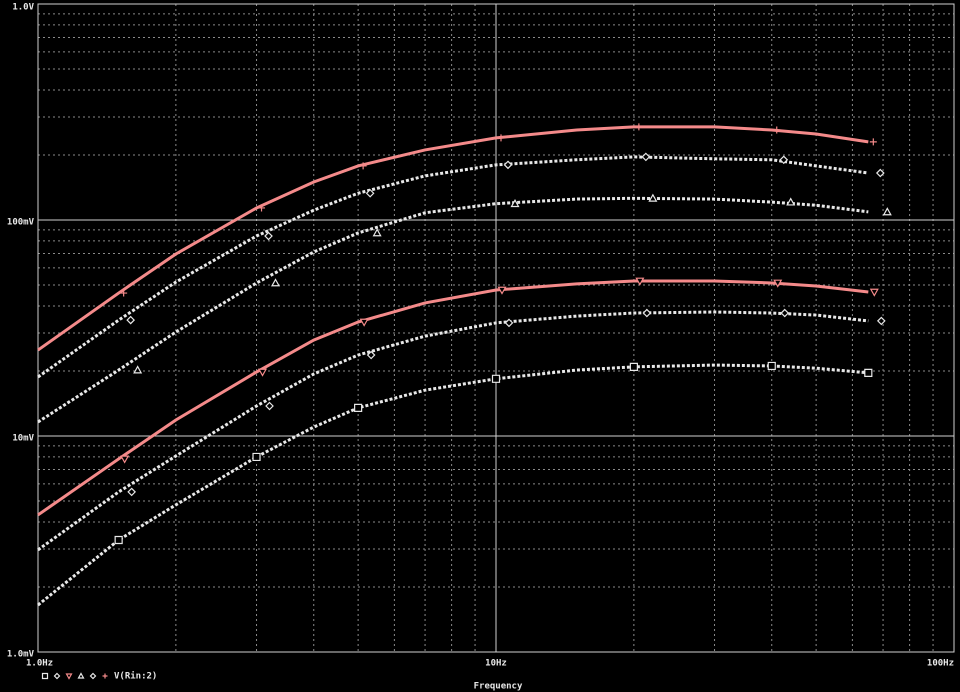 This screenshot has width=960, height=692. I want to click on x-tick-label: 1.0Hz, so click(39, 664).